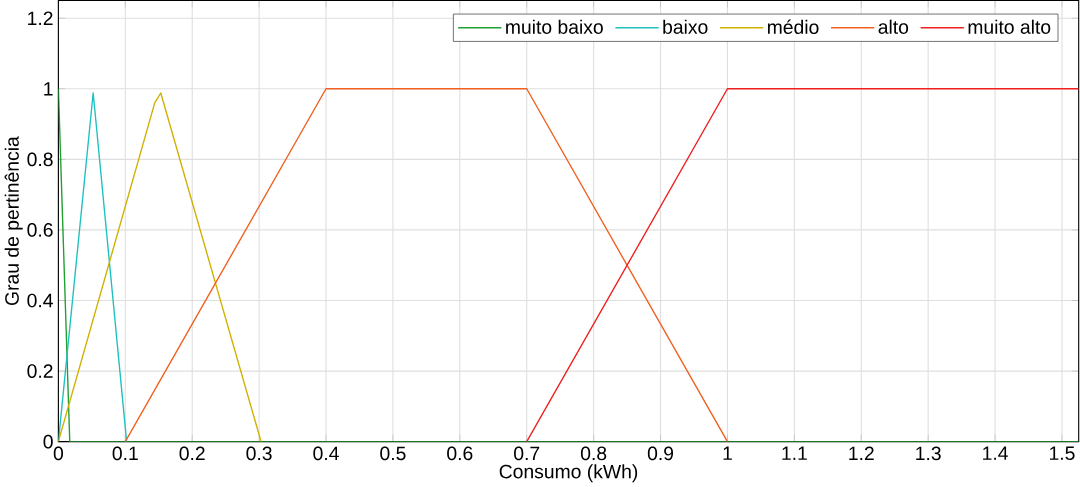  What do you see at coordinates (928, 453) in the screenshot?
I see `x-tick-label: 1.3` at bounding box center [928, 453].